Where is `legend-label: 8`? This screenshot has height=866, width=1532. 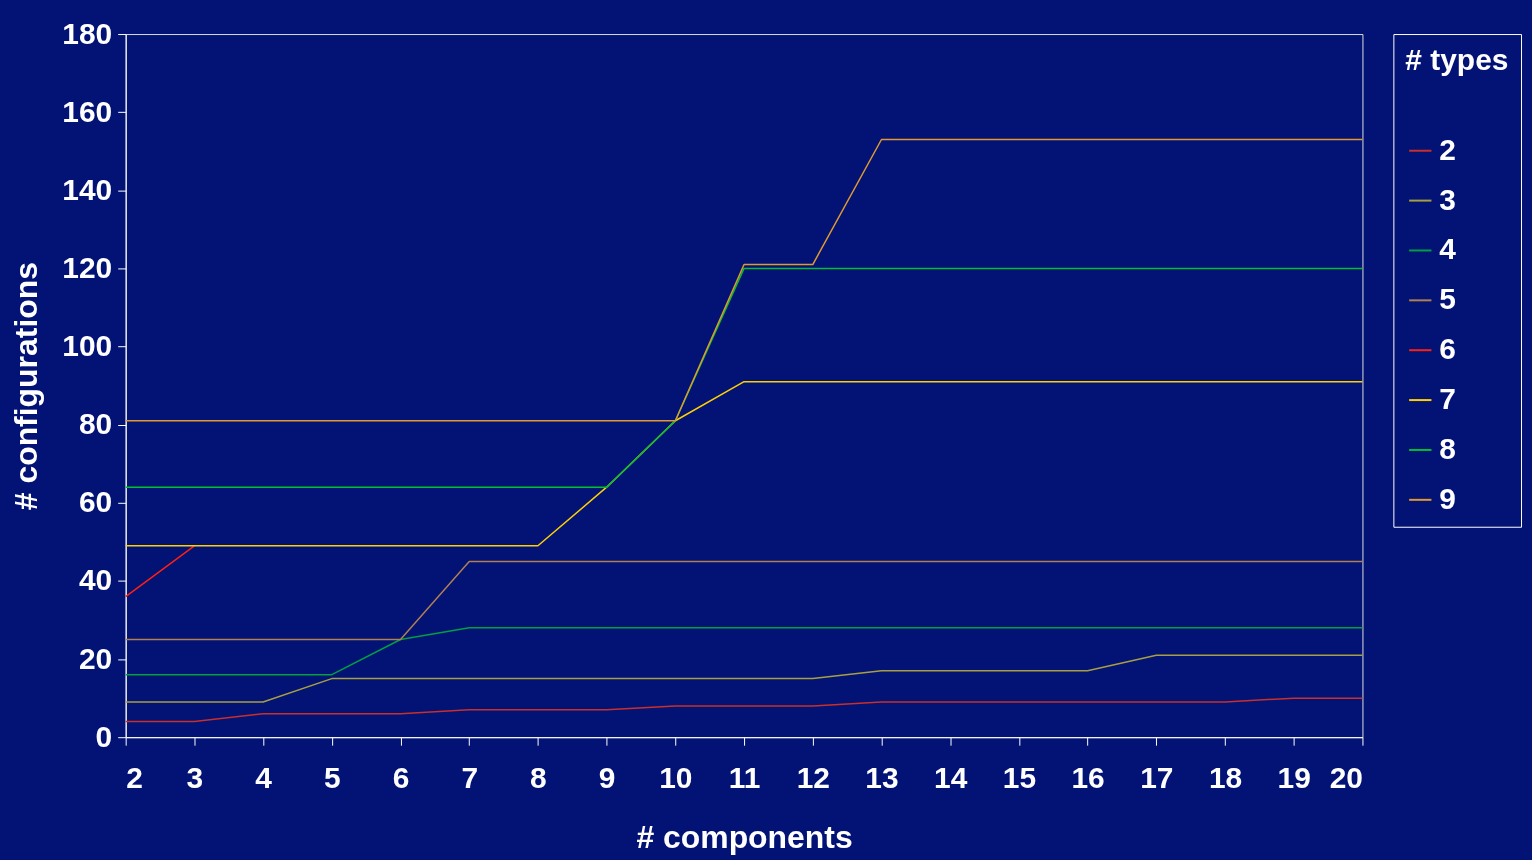
legend-label: 8 is located at coordinates (1447, 448).